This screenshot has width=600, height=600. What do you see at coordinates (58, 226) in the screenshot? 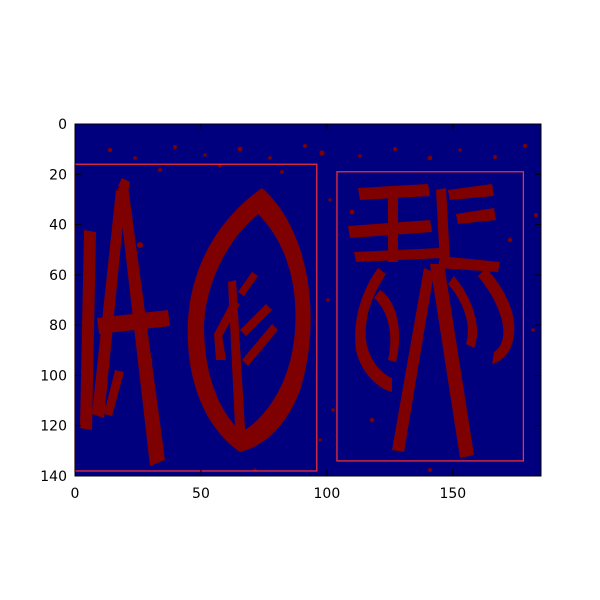
I see `y-tick-label: 40` at bounding box center [58, 226].